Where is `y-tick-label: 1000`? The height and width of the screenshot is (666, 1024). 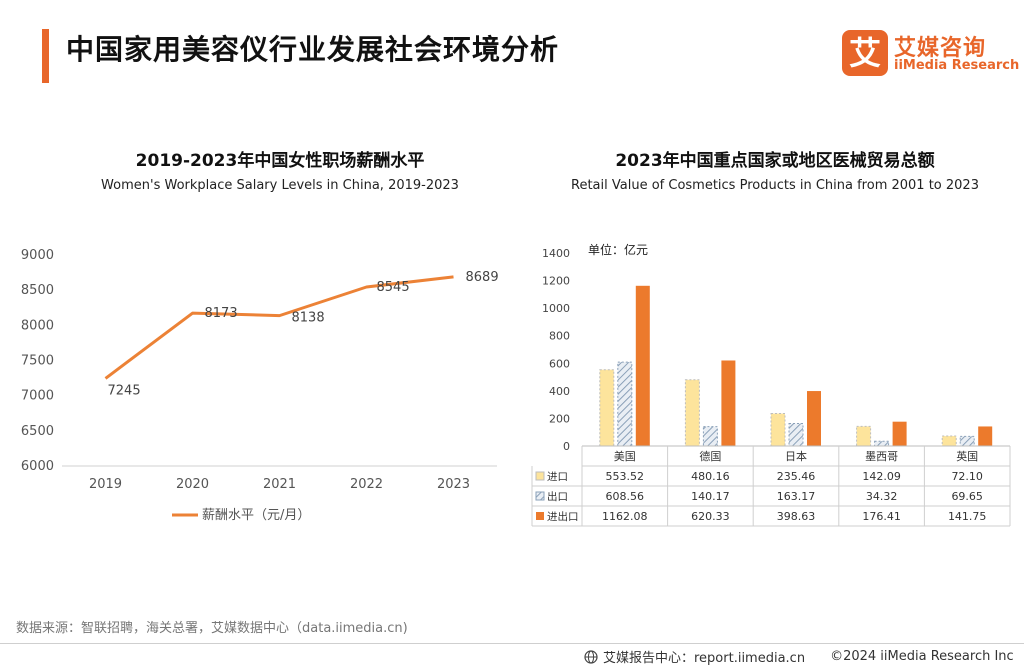 y-tick-label: 1000 is located at coordinates (556, 308).